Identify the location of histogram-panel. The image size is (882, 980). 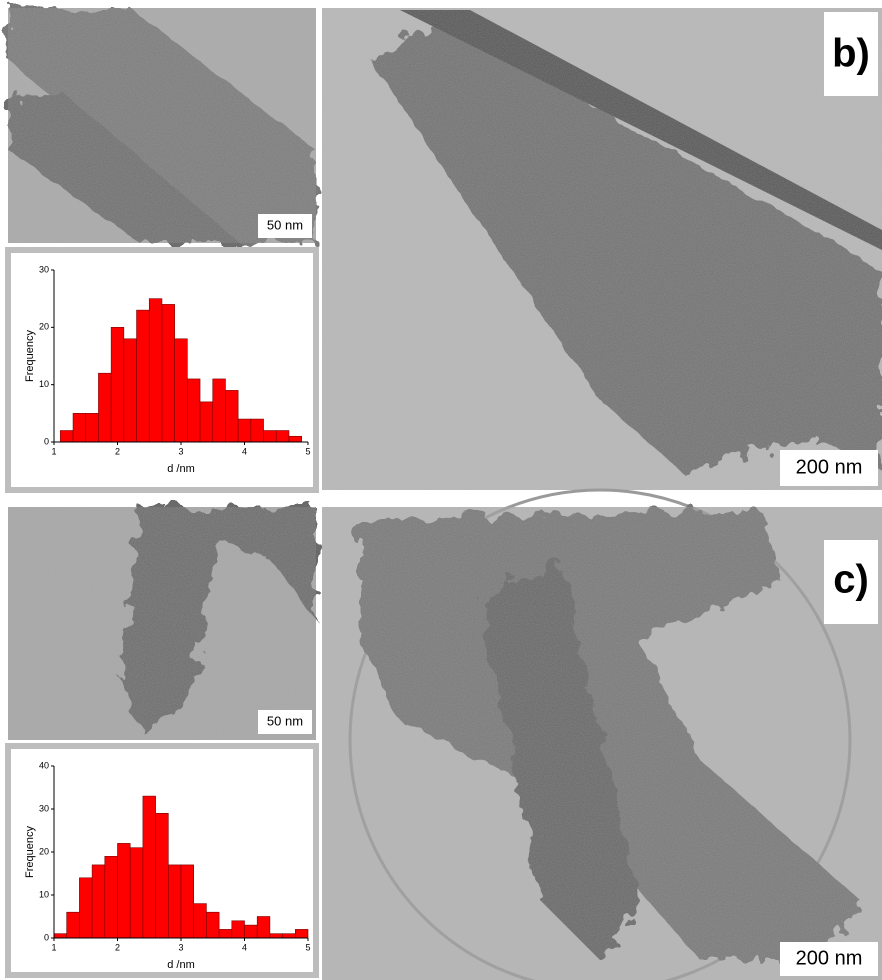
(162, 370).